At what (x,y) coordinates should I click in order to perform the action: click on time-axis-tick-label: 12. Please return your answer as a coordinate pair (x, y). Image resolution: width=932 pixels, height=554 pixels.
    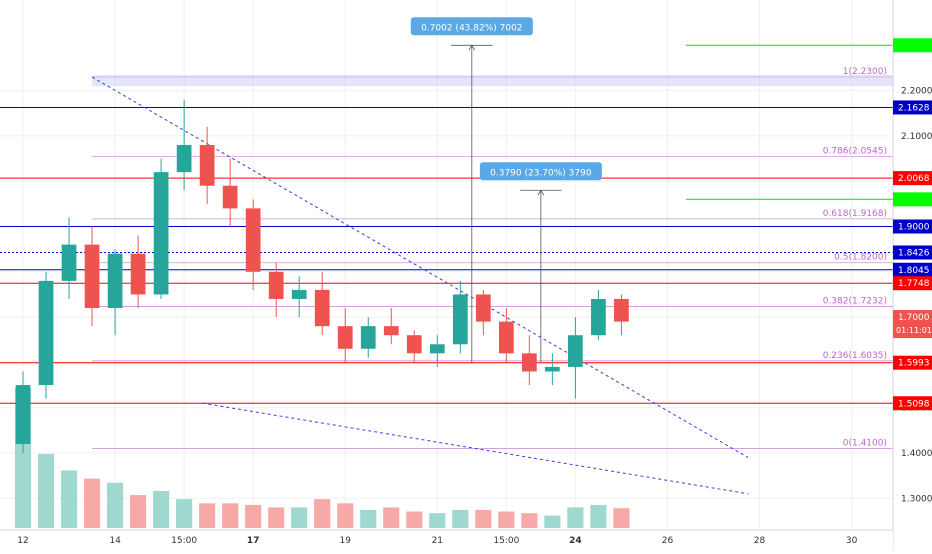
    Looking at the image, I should click on (22, 541).